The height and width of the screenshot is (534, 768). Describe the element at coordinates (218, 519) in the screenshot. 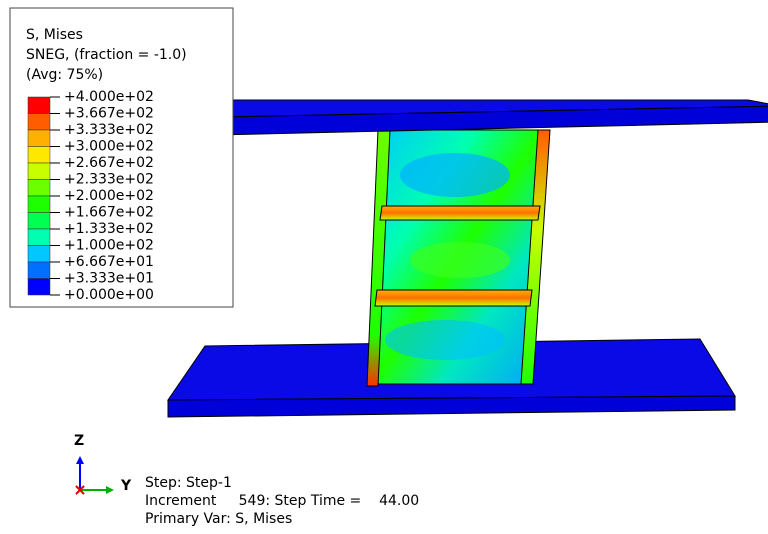

I see `status-line: Primary Var: S, Mises` at that location.